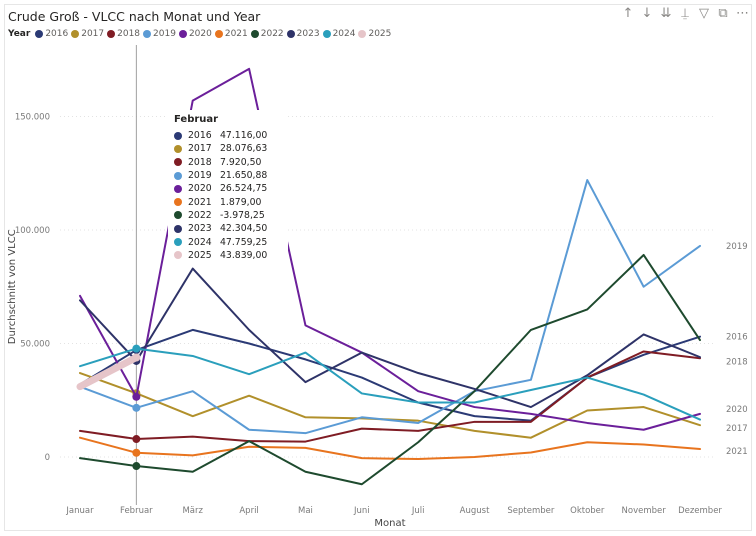 The height and width of the screenshot is (536, 756). What do you see at coordinates (200, 162) in the screenshot?
I see `tooltip-year: 2018` at bounding box center [200, 162].